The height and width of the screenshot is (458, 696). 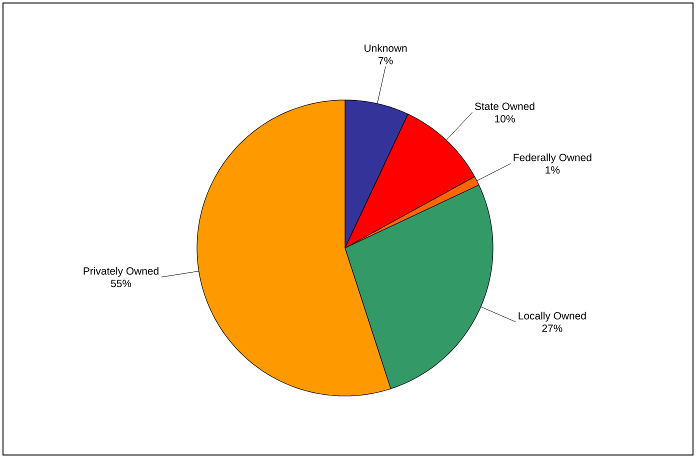 What do you see at coordinates (552, 328) in the screenshot?
I see `data-label: 27%` at bounding box center [552, 328].